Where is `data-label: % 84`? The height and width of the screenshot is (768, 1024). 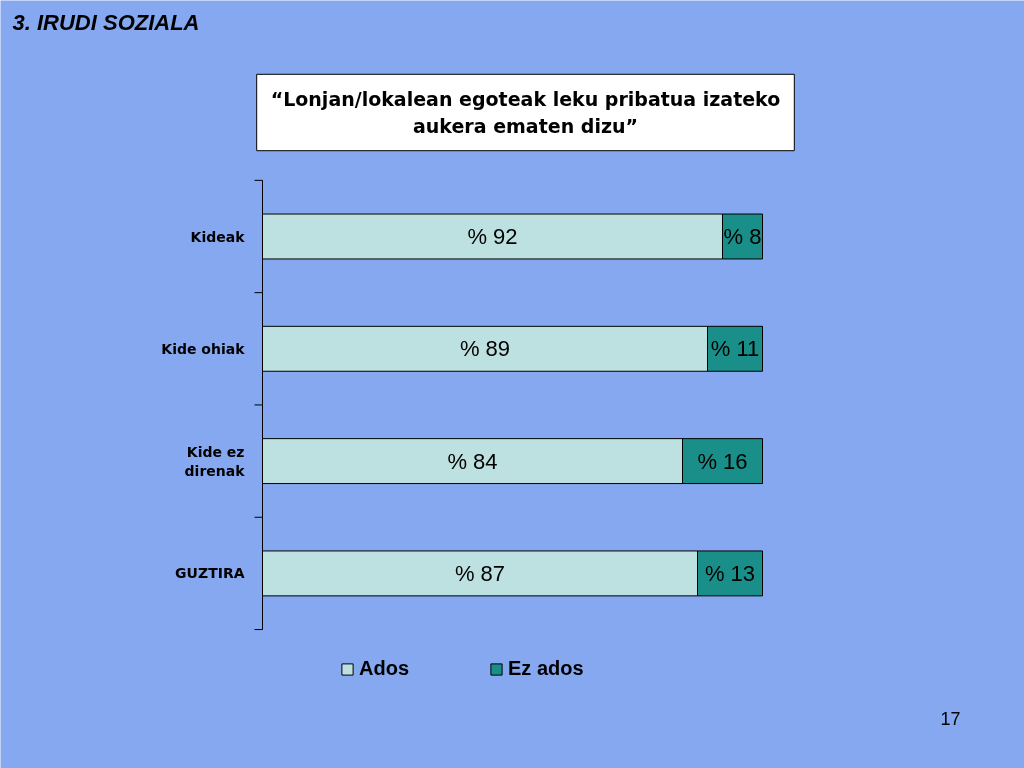
data-label: % 84 is located at coordinates (472, 461).